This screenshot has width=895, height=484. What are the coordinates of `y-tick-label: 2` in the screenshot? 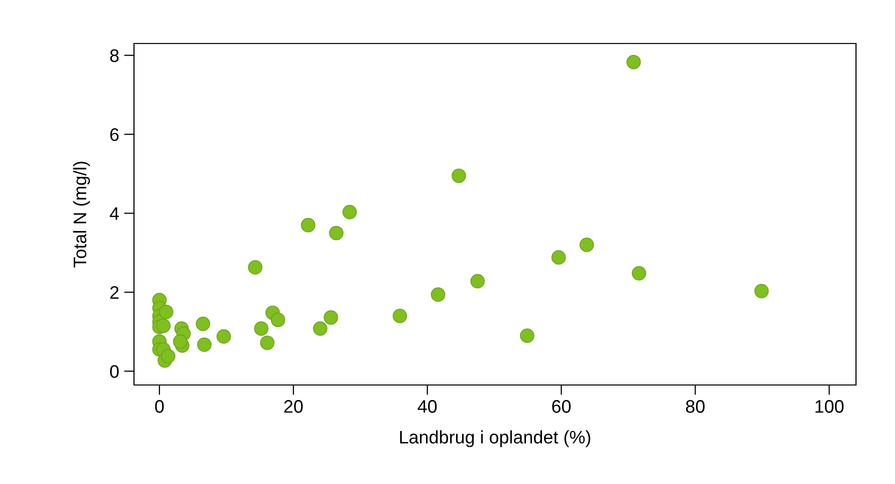 It's located at (114, 292).